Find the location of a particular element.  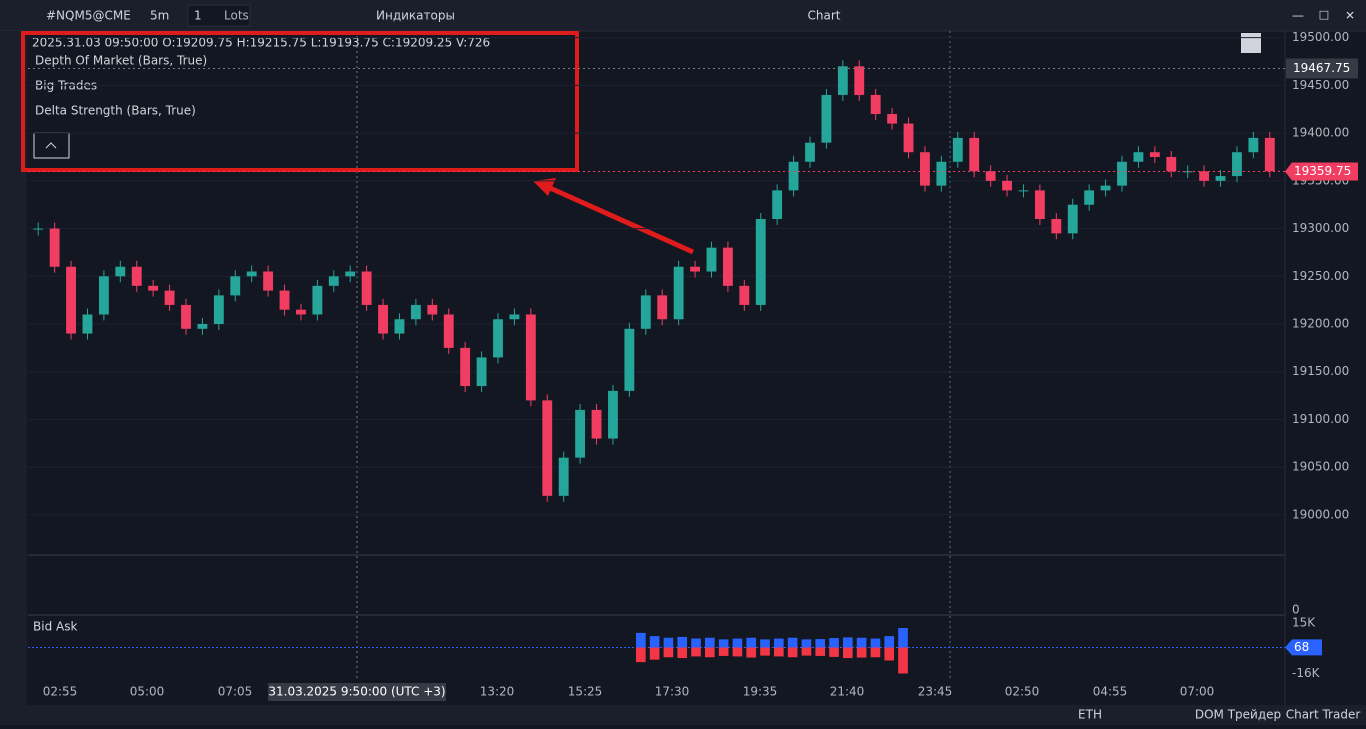

y-tick-label: 19100.00 is located at coordinates (1320, 419).